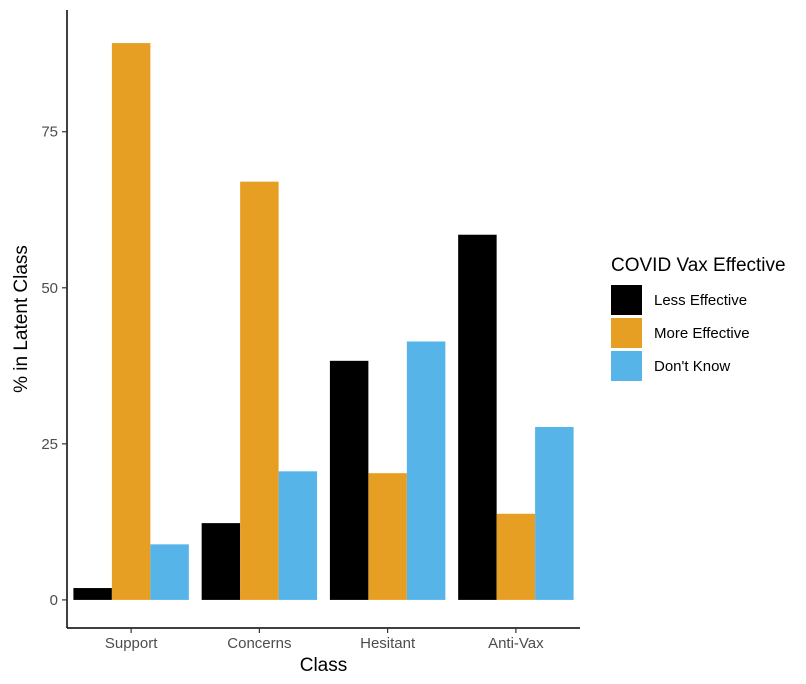 The width and height of the screenshot is (806, 684). I want to click on bar-anti-vax-less-effective, so click(477, 417).